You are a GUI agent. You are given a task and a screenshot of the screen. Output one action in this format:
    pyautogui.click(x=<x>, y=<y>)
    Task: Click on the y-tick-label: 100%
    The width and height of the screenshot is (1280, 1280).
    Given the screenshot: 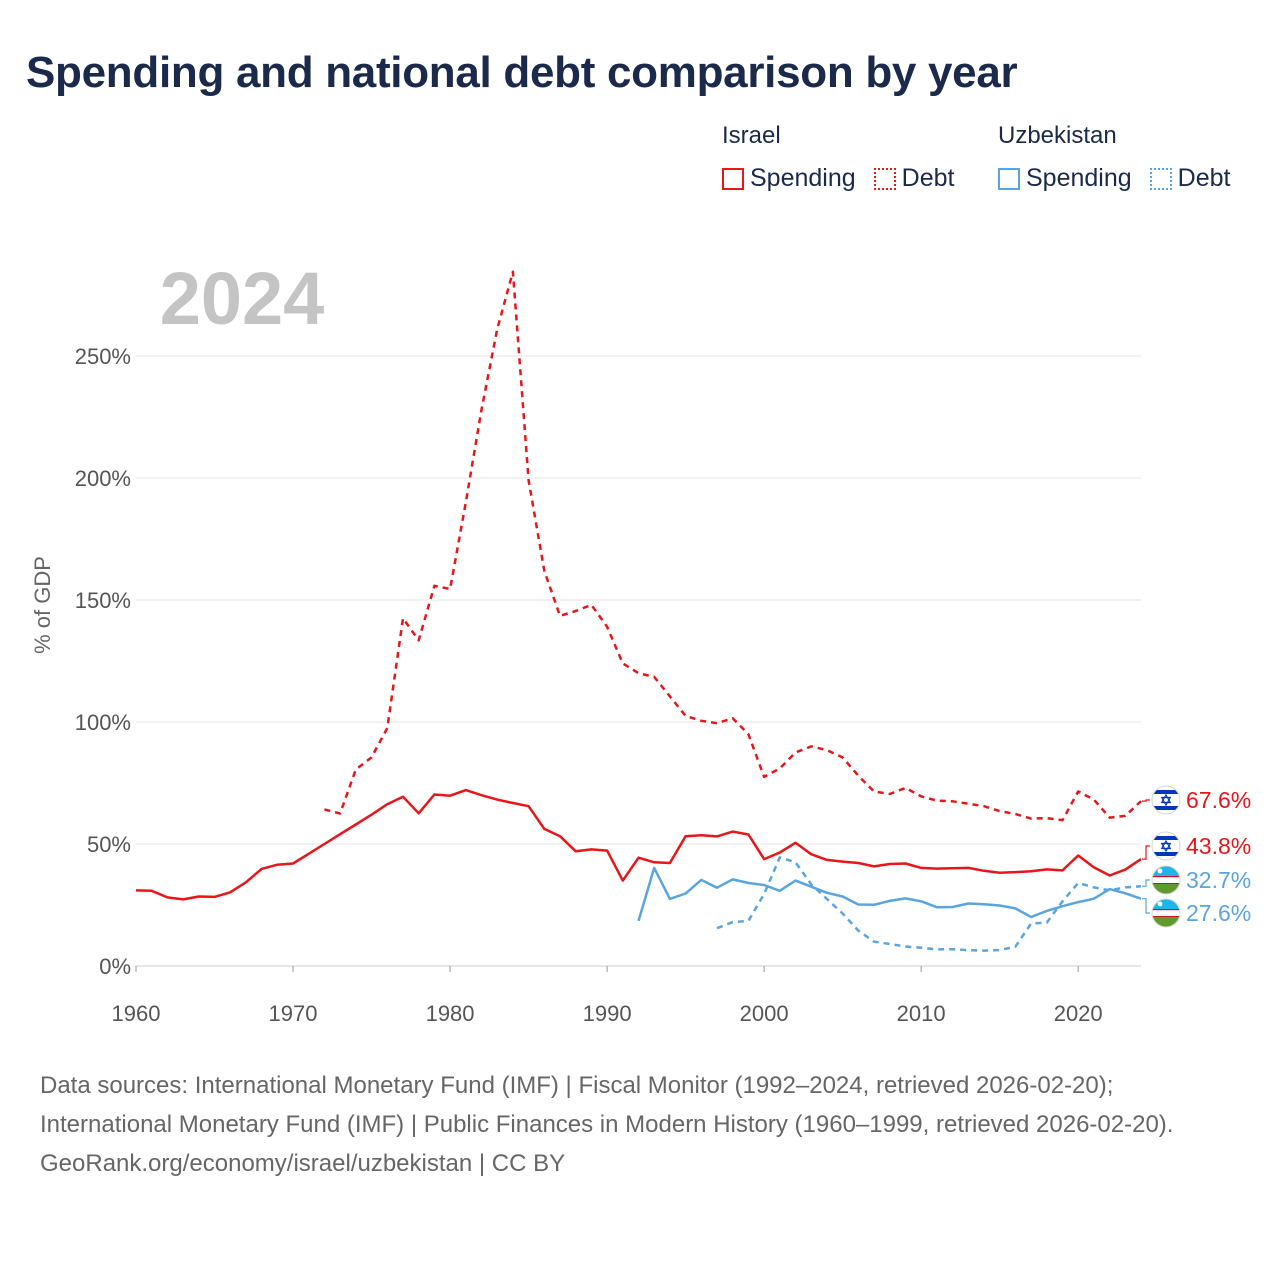 What is the action you would take?
    pyautogui.click(x=103, y=722)
    